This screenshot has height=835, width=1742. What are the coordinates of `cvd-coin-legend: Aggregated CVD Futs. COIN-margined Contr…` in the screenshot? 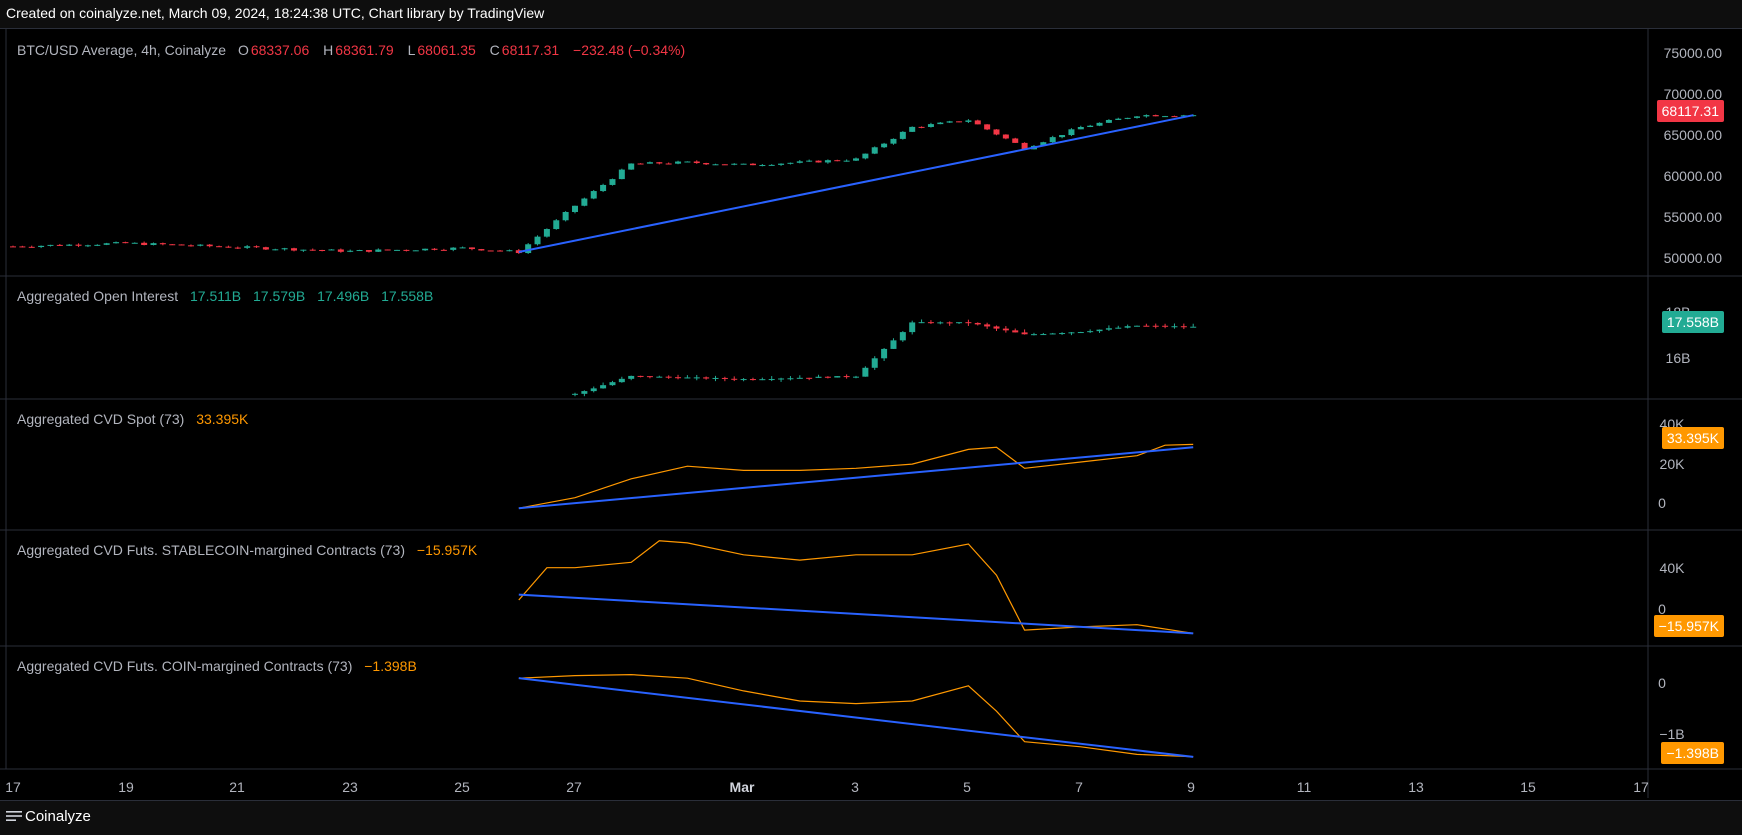 It's located at (218, 666).